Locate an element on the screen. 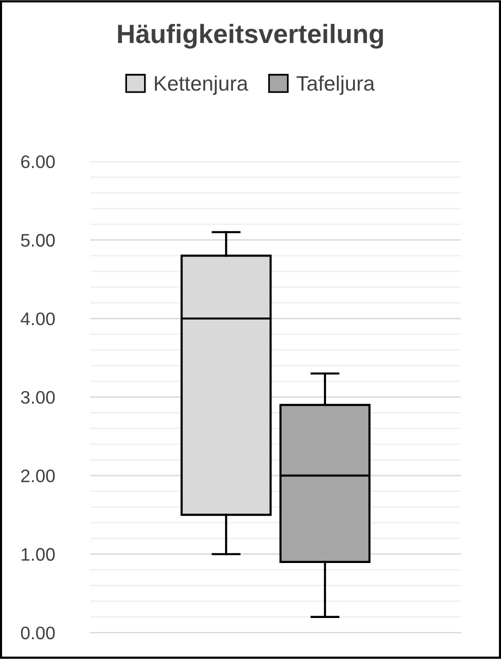 The height and width of the screenshot is (659, 501). y-tick-label: 6.00 is located at coordinates (38, 161).